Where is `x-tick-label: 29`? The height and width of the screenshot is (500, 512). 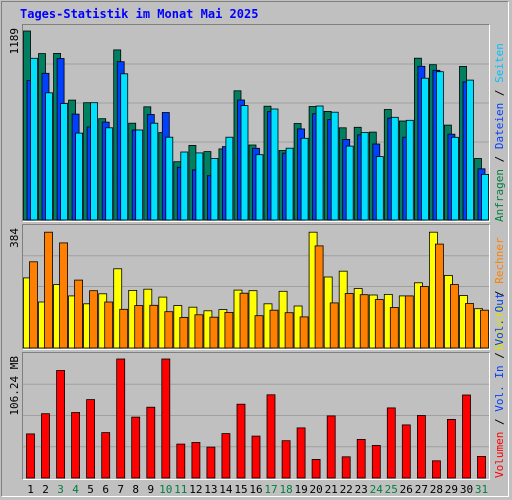
x-tick-label: 29 is located at coordinates (451, 489).